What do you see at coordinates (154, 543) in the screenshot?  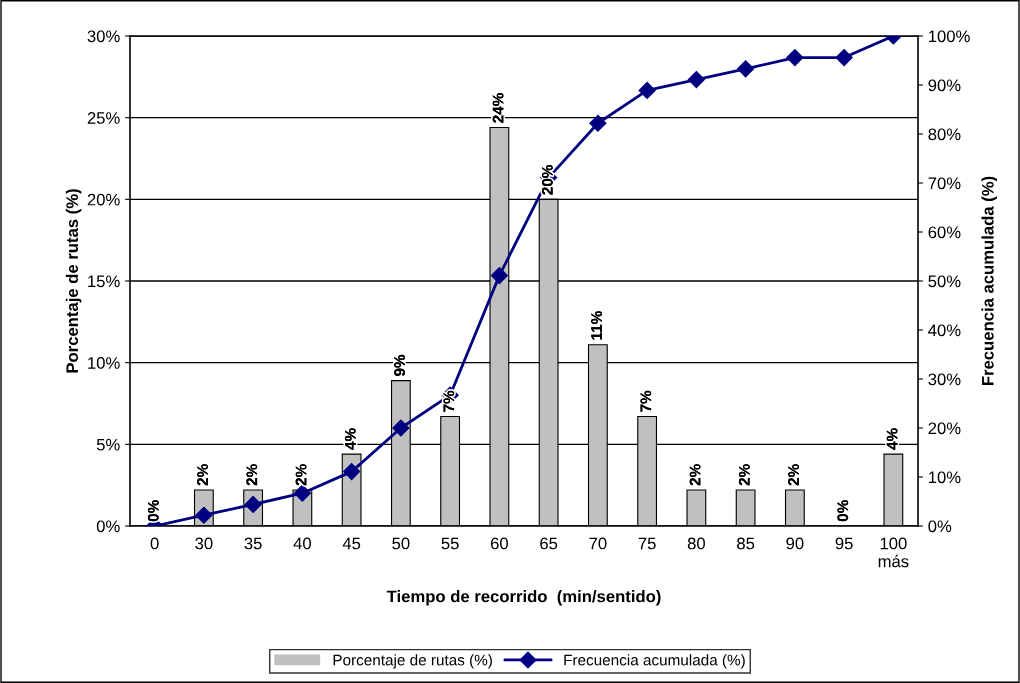 I see `x-tick-label: 0` at bounding box center [154, 543].